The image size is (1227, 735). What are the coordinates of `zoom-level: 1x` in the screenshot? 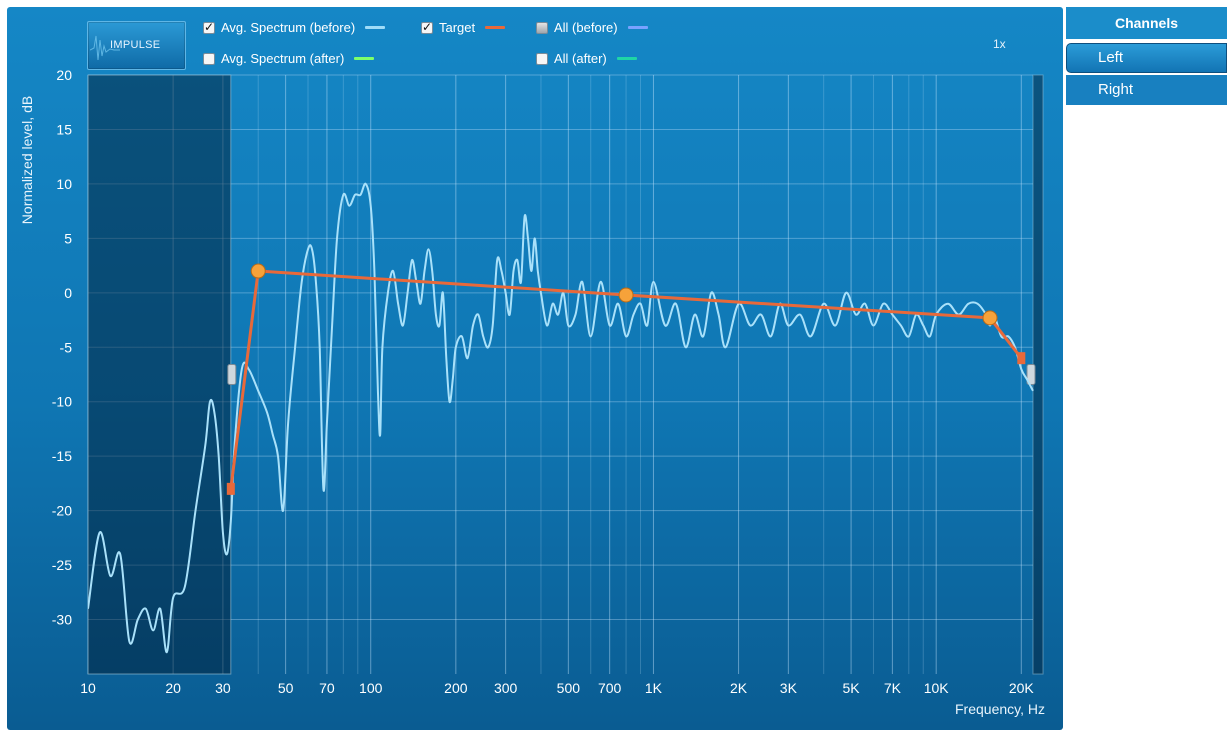 It's located at (999, 44).